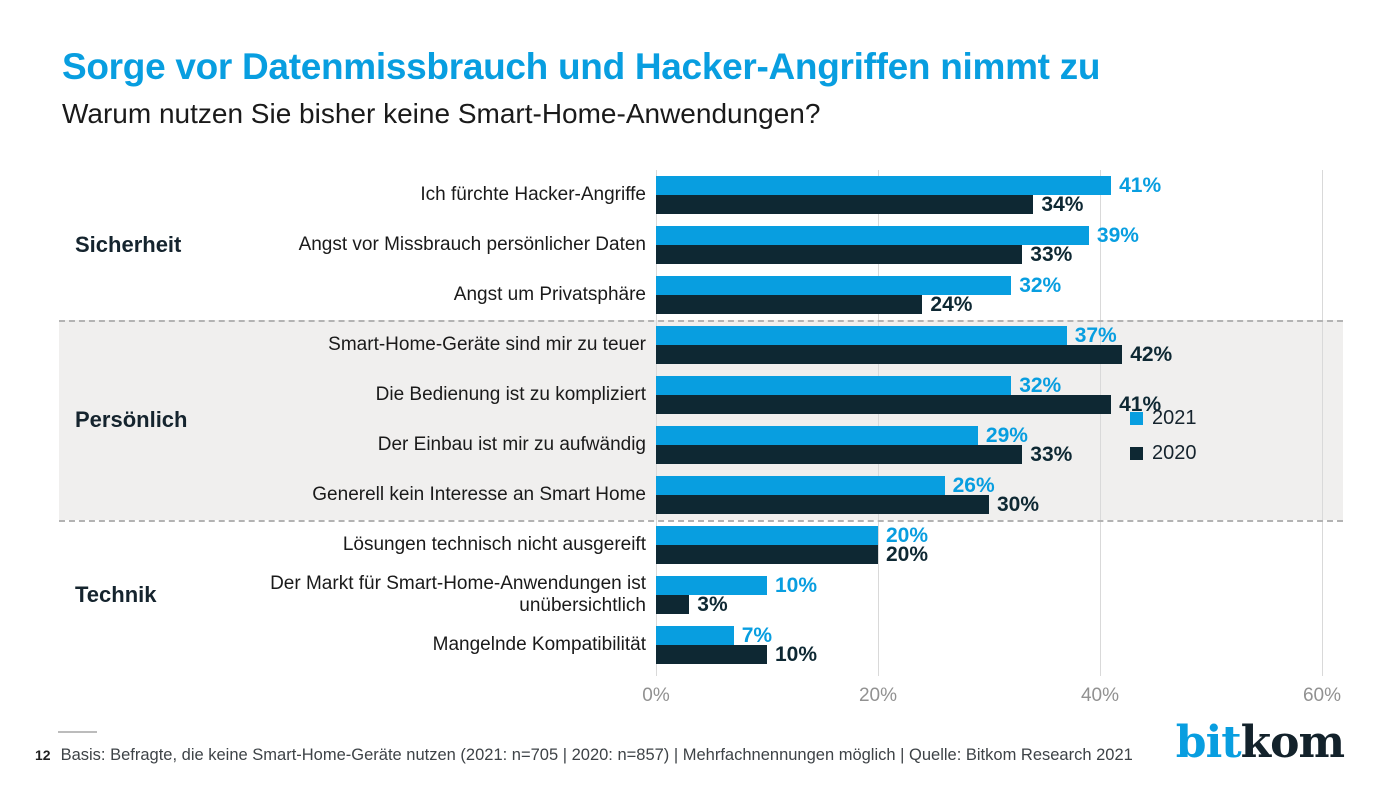 This screenshot has height=785, width=1400. I want to click on bar-pair: 37% 42%, so click(989, 345).